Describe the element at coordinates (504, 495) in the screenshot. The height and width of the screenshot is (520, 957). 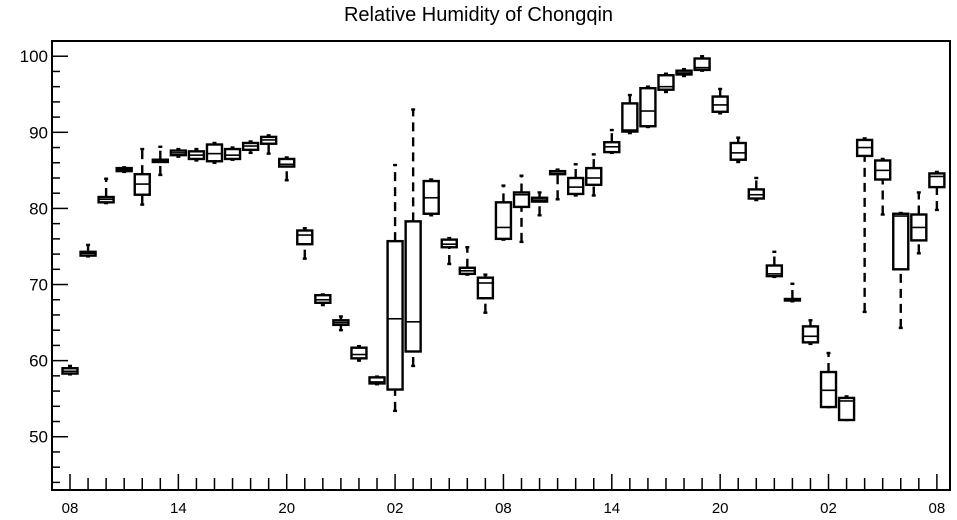
I see `x-axis: 08 14 20 02 08 14 20 02 08` at that location.